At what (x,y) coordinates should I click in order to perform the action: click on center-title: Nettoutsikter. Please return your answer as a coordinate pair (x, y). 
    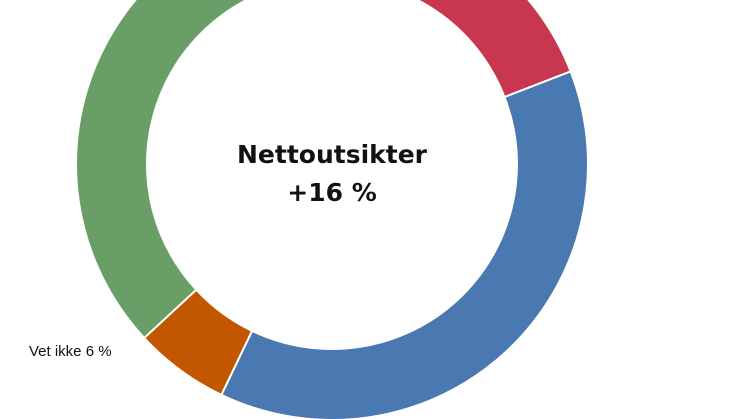
    Looking at the image, I should click on (332, 154).